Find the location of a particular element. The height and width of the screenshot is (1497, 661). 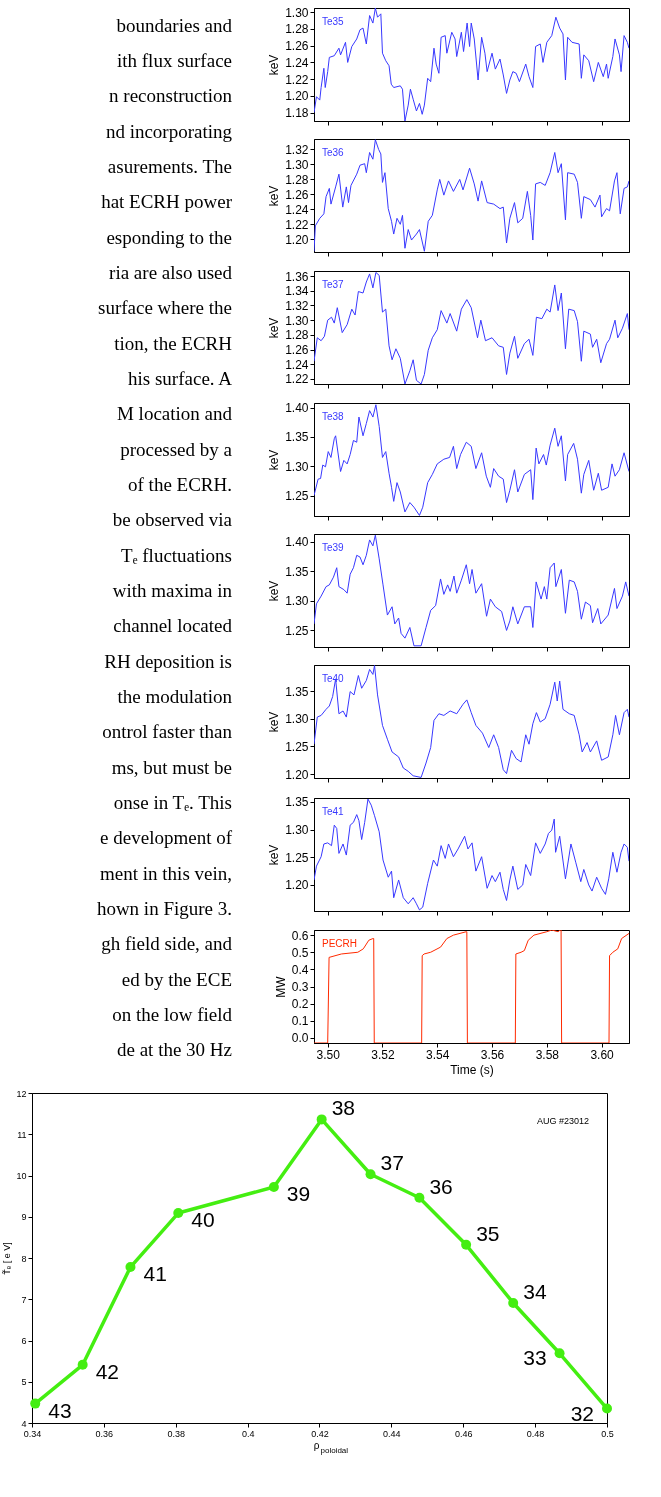

series-label: Te38 is located at coordinates (333, 416).